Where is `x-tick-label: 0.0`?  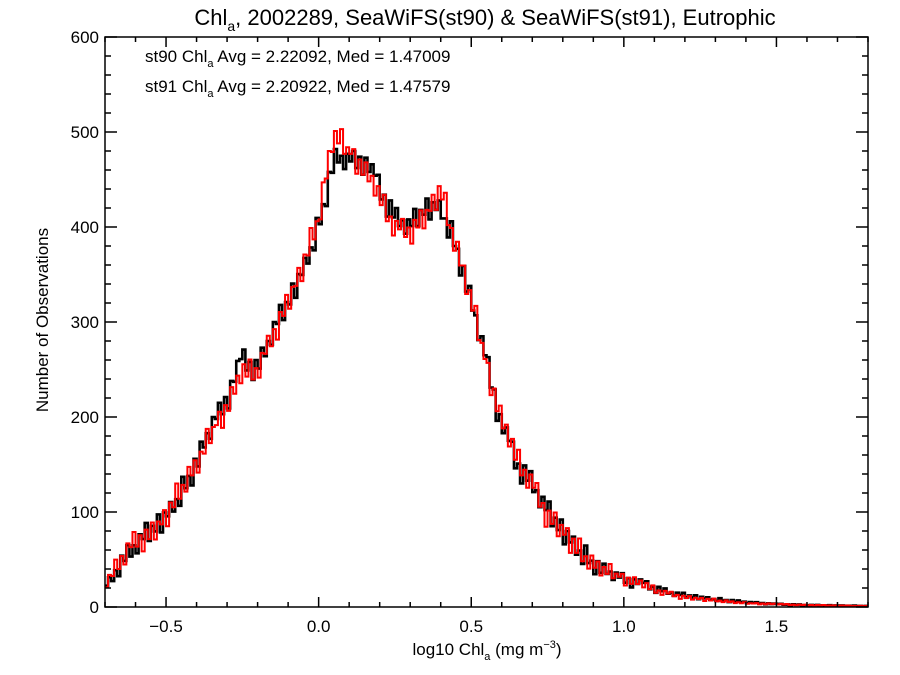
x-tick-label: 0.0 is located at coordinates (319, 626).